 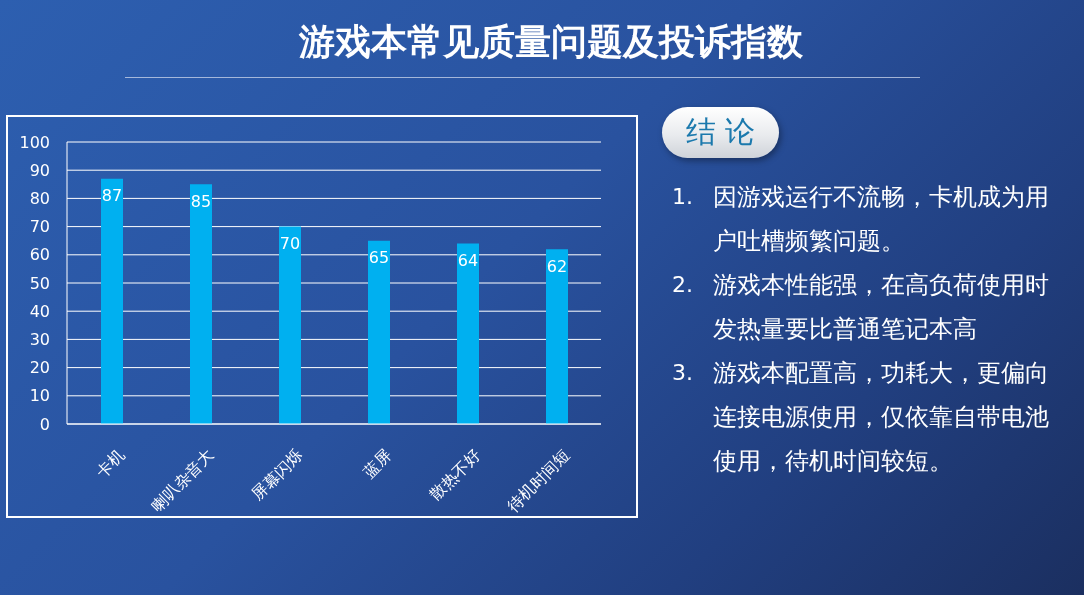 What do you see at coordinates (290, 243) in the screenshot?
I see `data-label: 70` at bounding box center [290, 243].